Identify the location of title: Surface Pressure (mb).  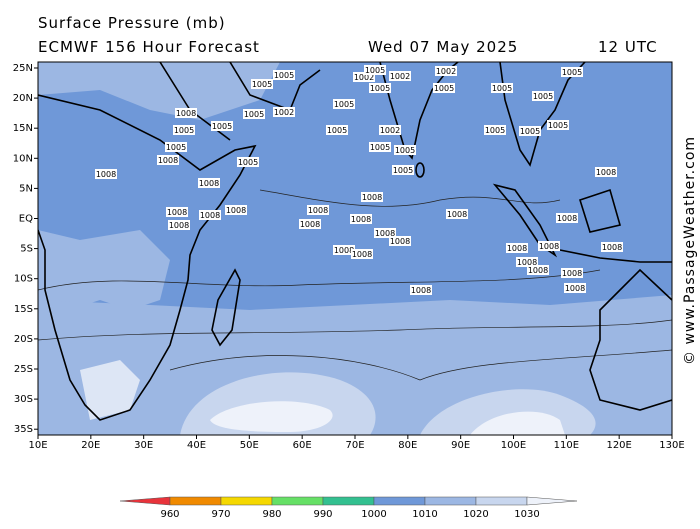
(132, 23).